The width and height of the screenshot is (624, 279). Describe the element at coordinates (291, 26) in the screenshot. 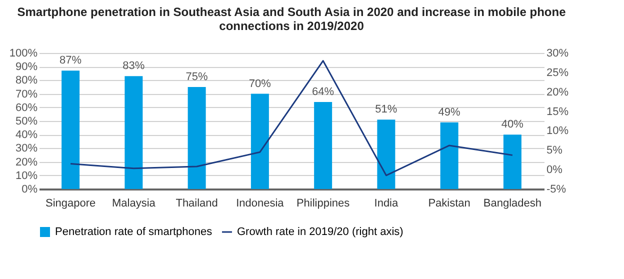

I see `text: connections in 2019/2020` at that location.